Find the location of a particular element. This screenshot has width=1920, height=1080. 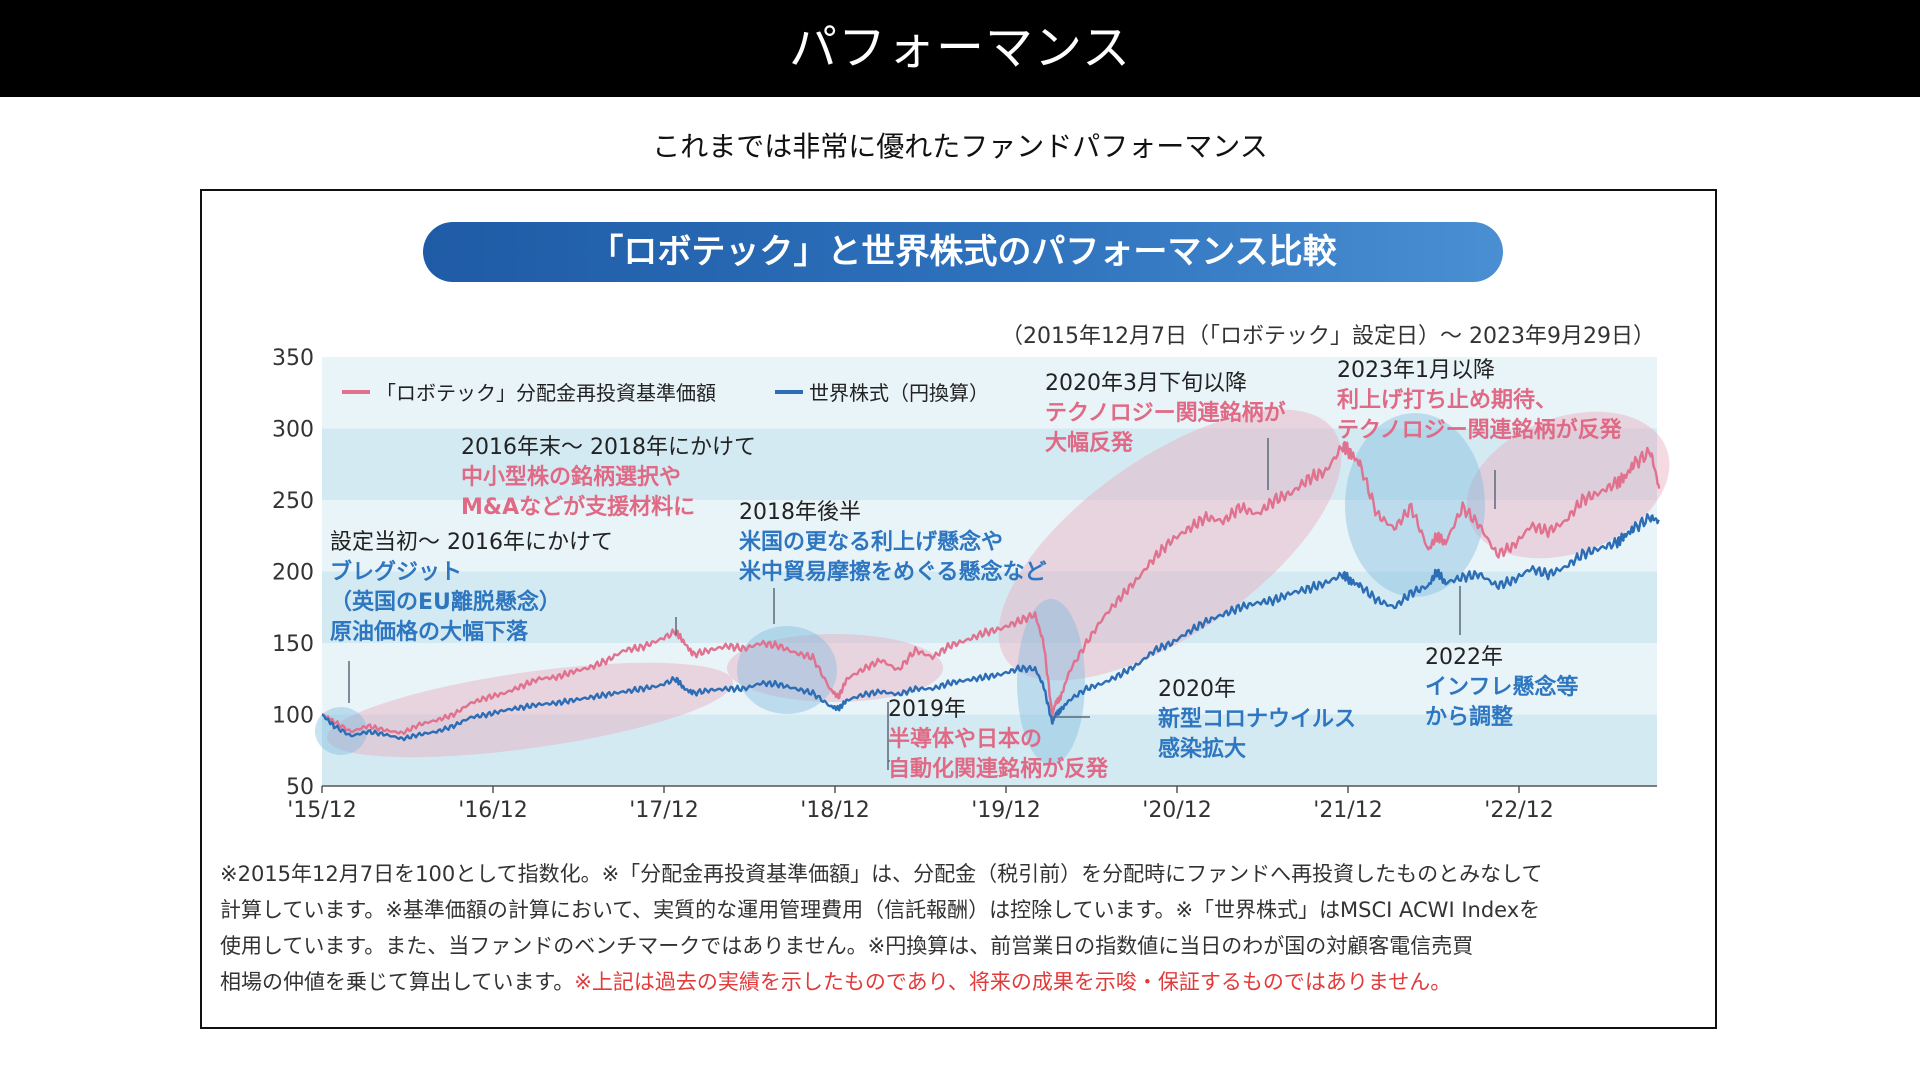

annotation-heading: 2019年 is located at coordinates (927, 709).